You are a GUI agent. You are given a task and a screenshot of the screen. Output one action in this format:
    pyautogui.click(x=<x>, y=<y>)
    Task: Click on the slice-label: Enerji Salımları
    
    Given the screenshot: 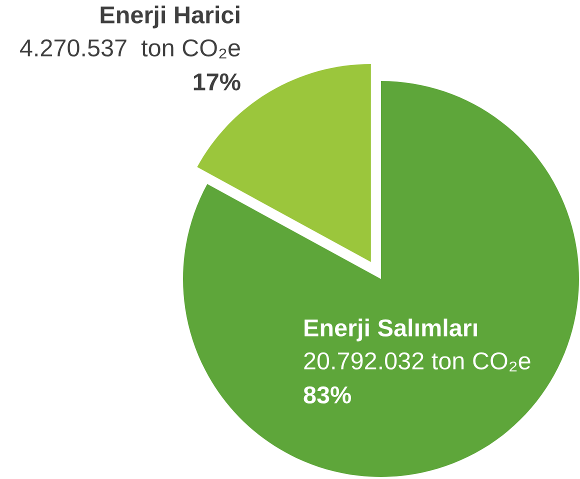 What is the action you would take?
    pyautogui.click(x=390, y=330)
    